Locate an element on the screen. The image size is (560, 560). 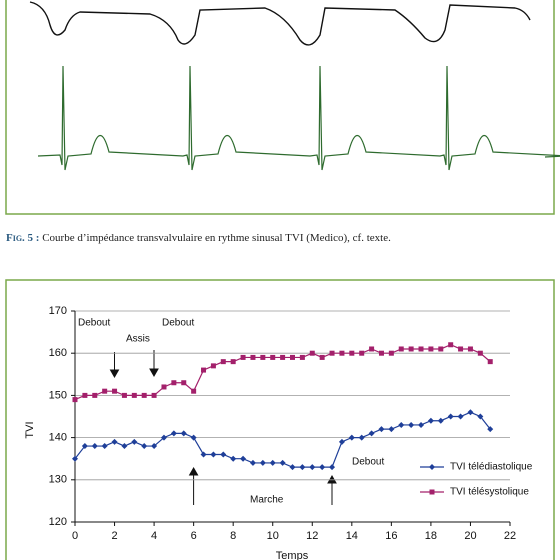
y-tick-label: 120 is located at coordinates (58, 522).